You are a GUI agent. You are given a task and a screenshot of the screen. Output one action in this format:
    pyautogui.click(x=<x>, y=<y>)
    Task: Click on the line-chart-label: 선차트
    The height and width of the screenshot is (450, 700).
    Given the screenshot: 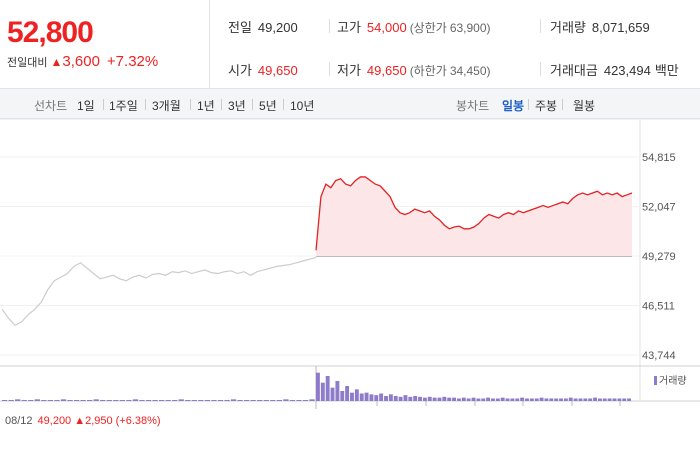 What is the action you would take?
    pyautogui.click(x=51, y=106)
    